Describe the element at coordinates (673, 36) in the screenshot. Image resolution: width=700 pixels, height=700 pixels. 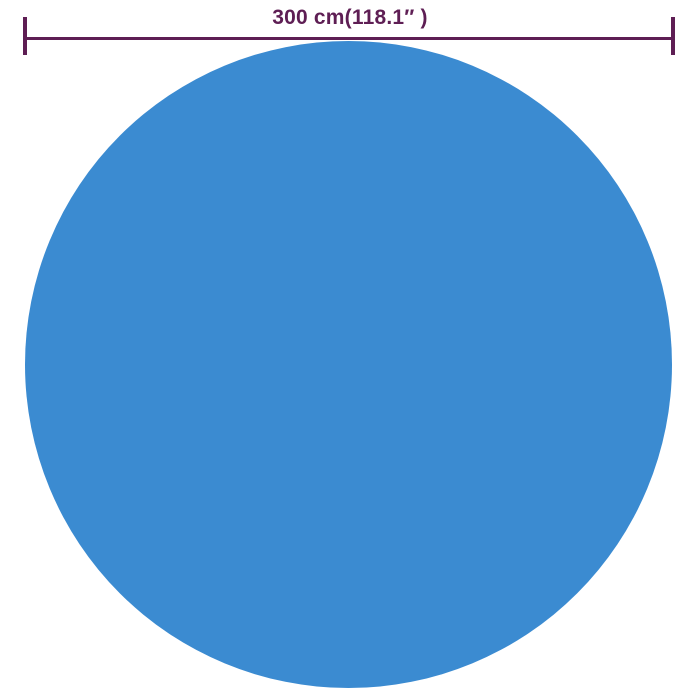
I see `dimension-right-tick` at that location.